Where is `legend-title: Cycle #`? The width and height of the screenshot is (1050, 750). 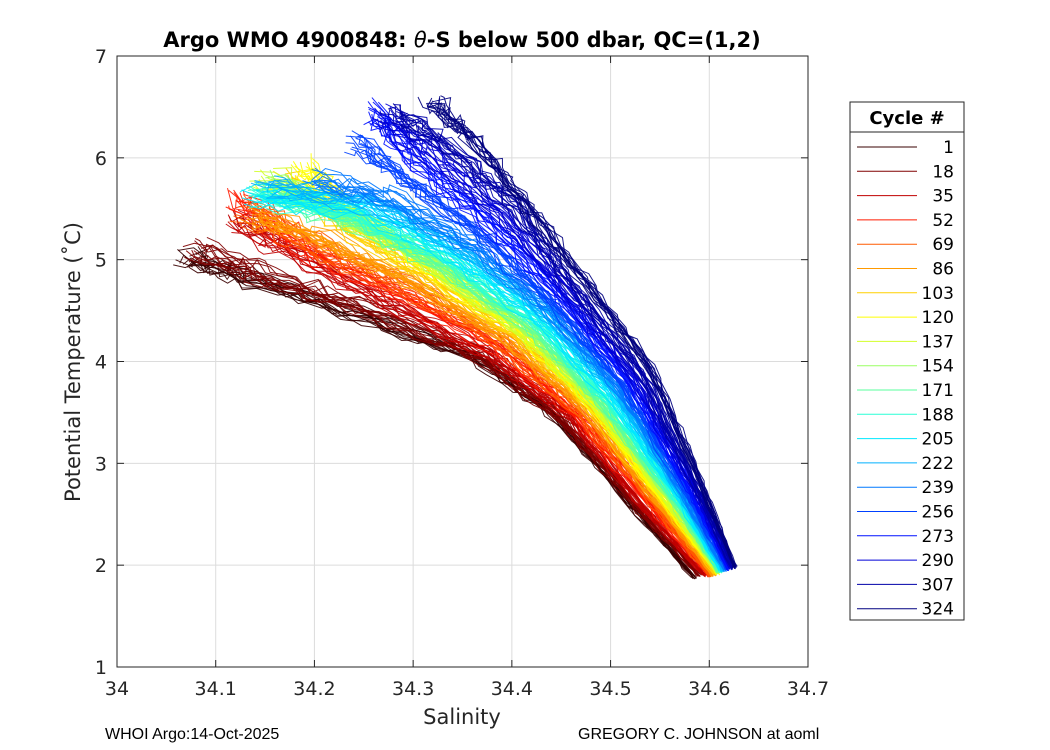 legend-title: Cycle # is located at coordinates (906, 118).